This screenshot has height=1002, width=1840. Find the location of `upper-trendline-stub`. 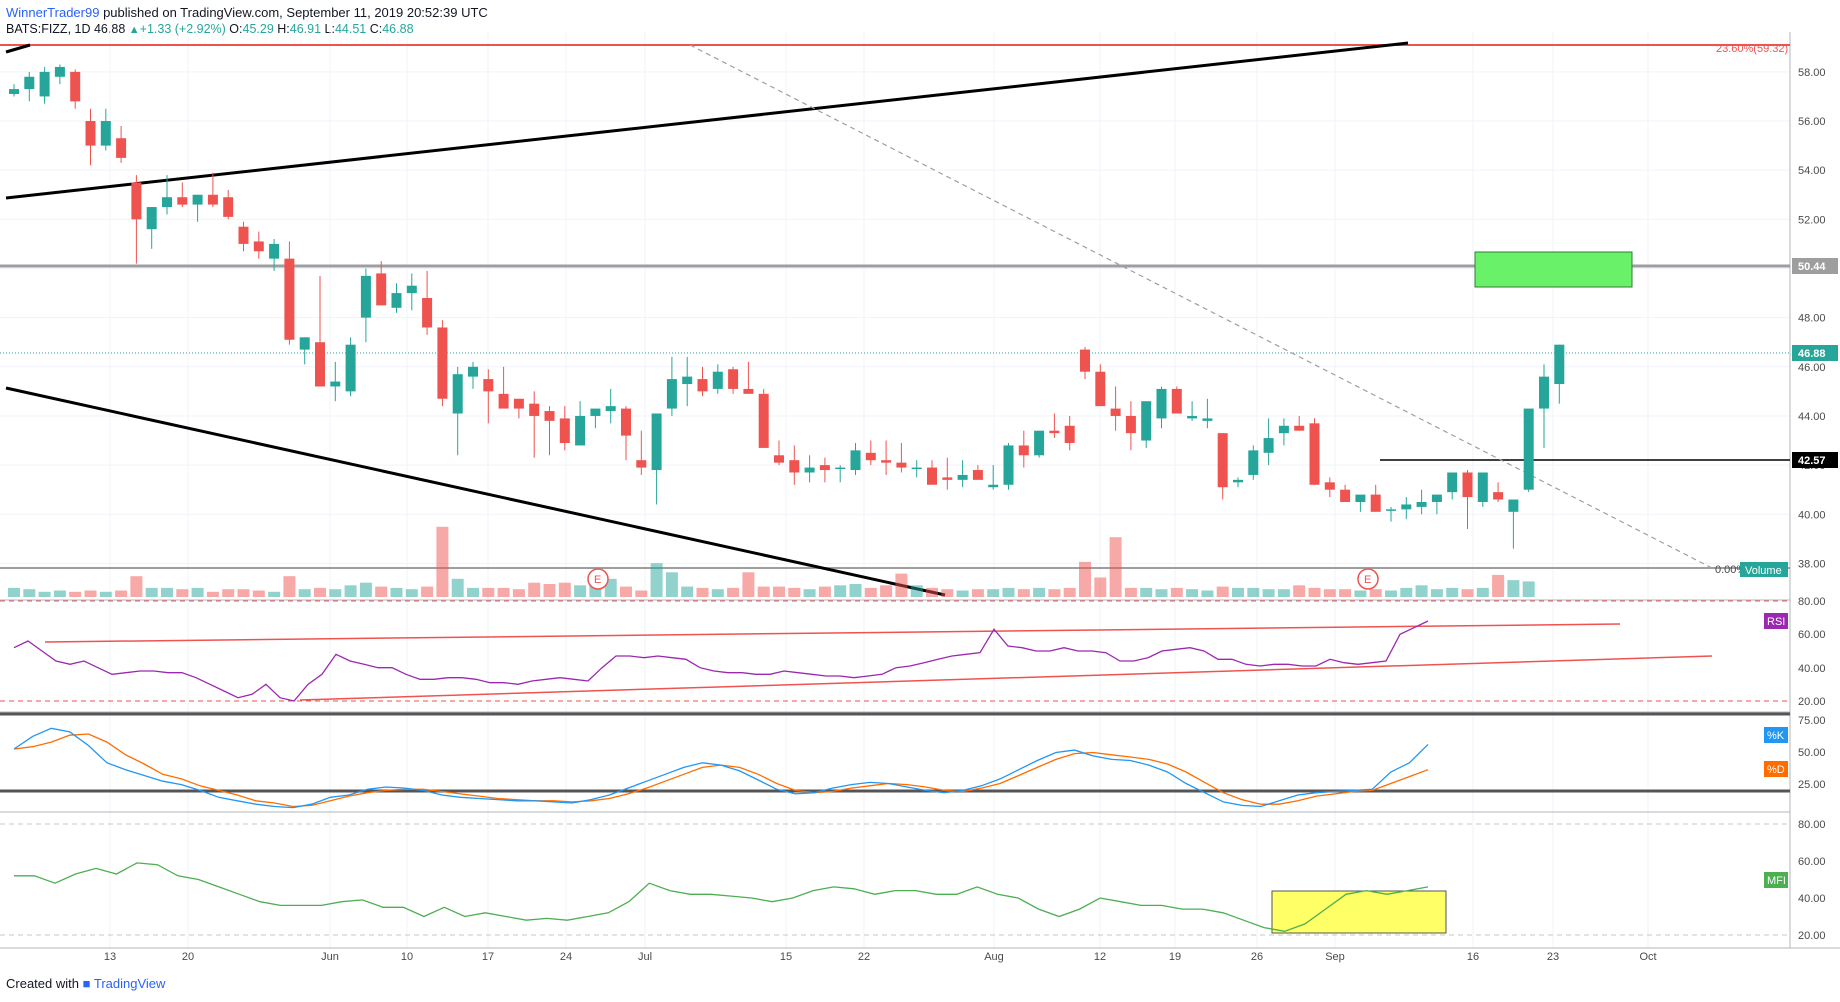

upper-trendline-stub is located at coordinates (18, 48).